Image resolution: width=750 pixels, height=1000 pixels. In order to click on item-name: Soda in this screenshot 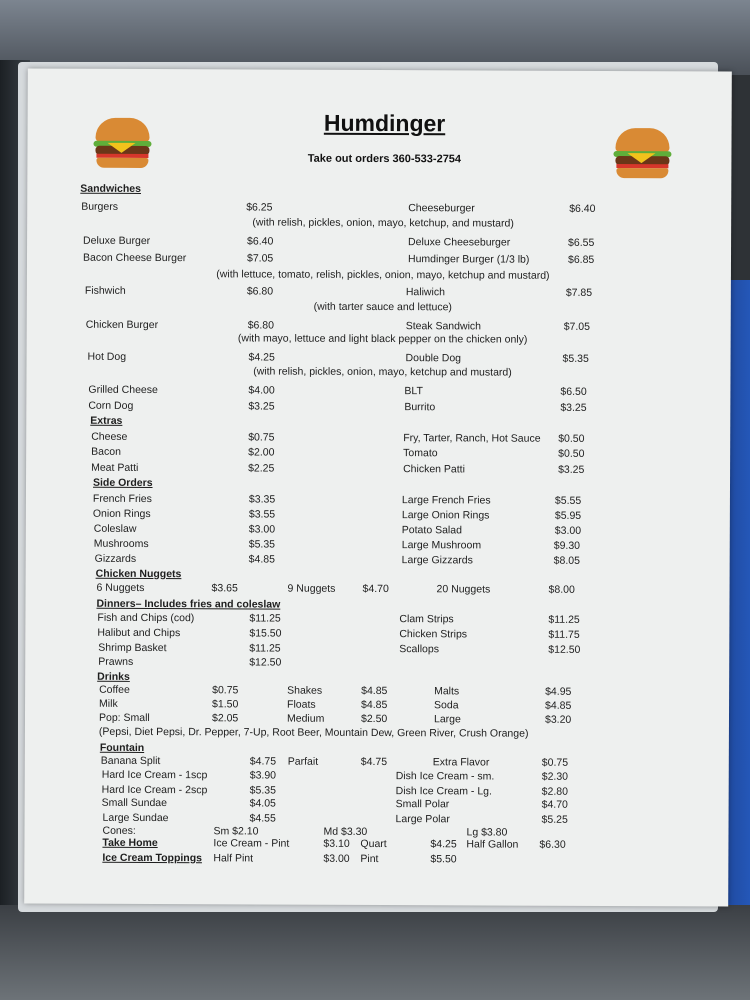, I will do `click(446, 705)`.